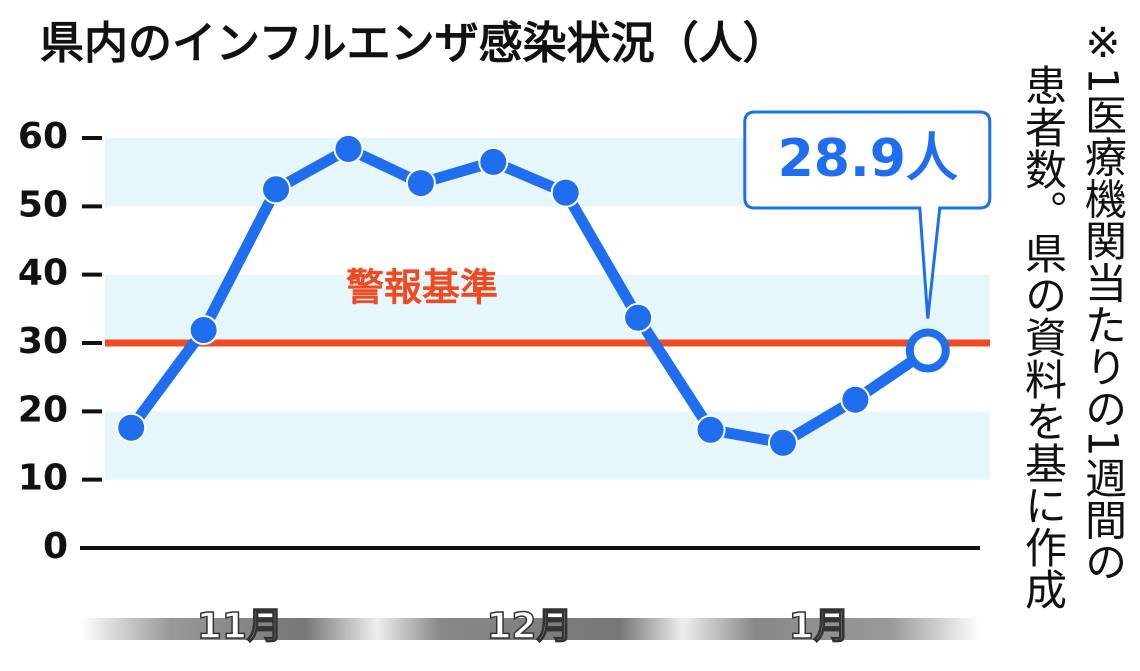  What do you see at coordinates (529, 626) in the screenshot?
I see `x-group-label: 12月` at bounding box center [529, 626].